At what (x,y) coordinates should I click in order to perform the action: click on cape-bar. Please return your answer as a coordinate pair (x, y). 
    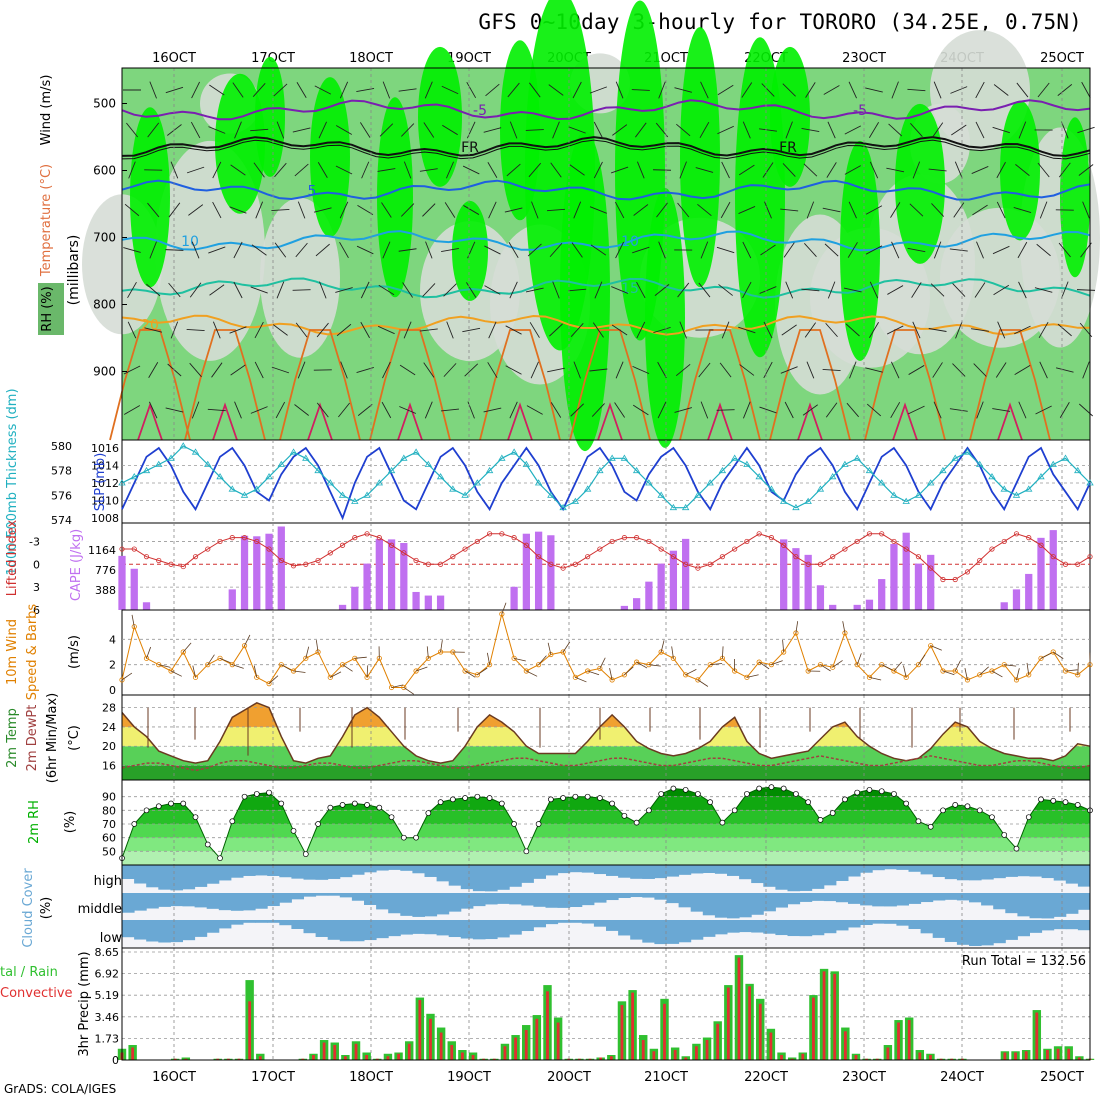
    Looking at the image, I should click on (526, 571).